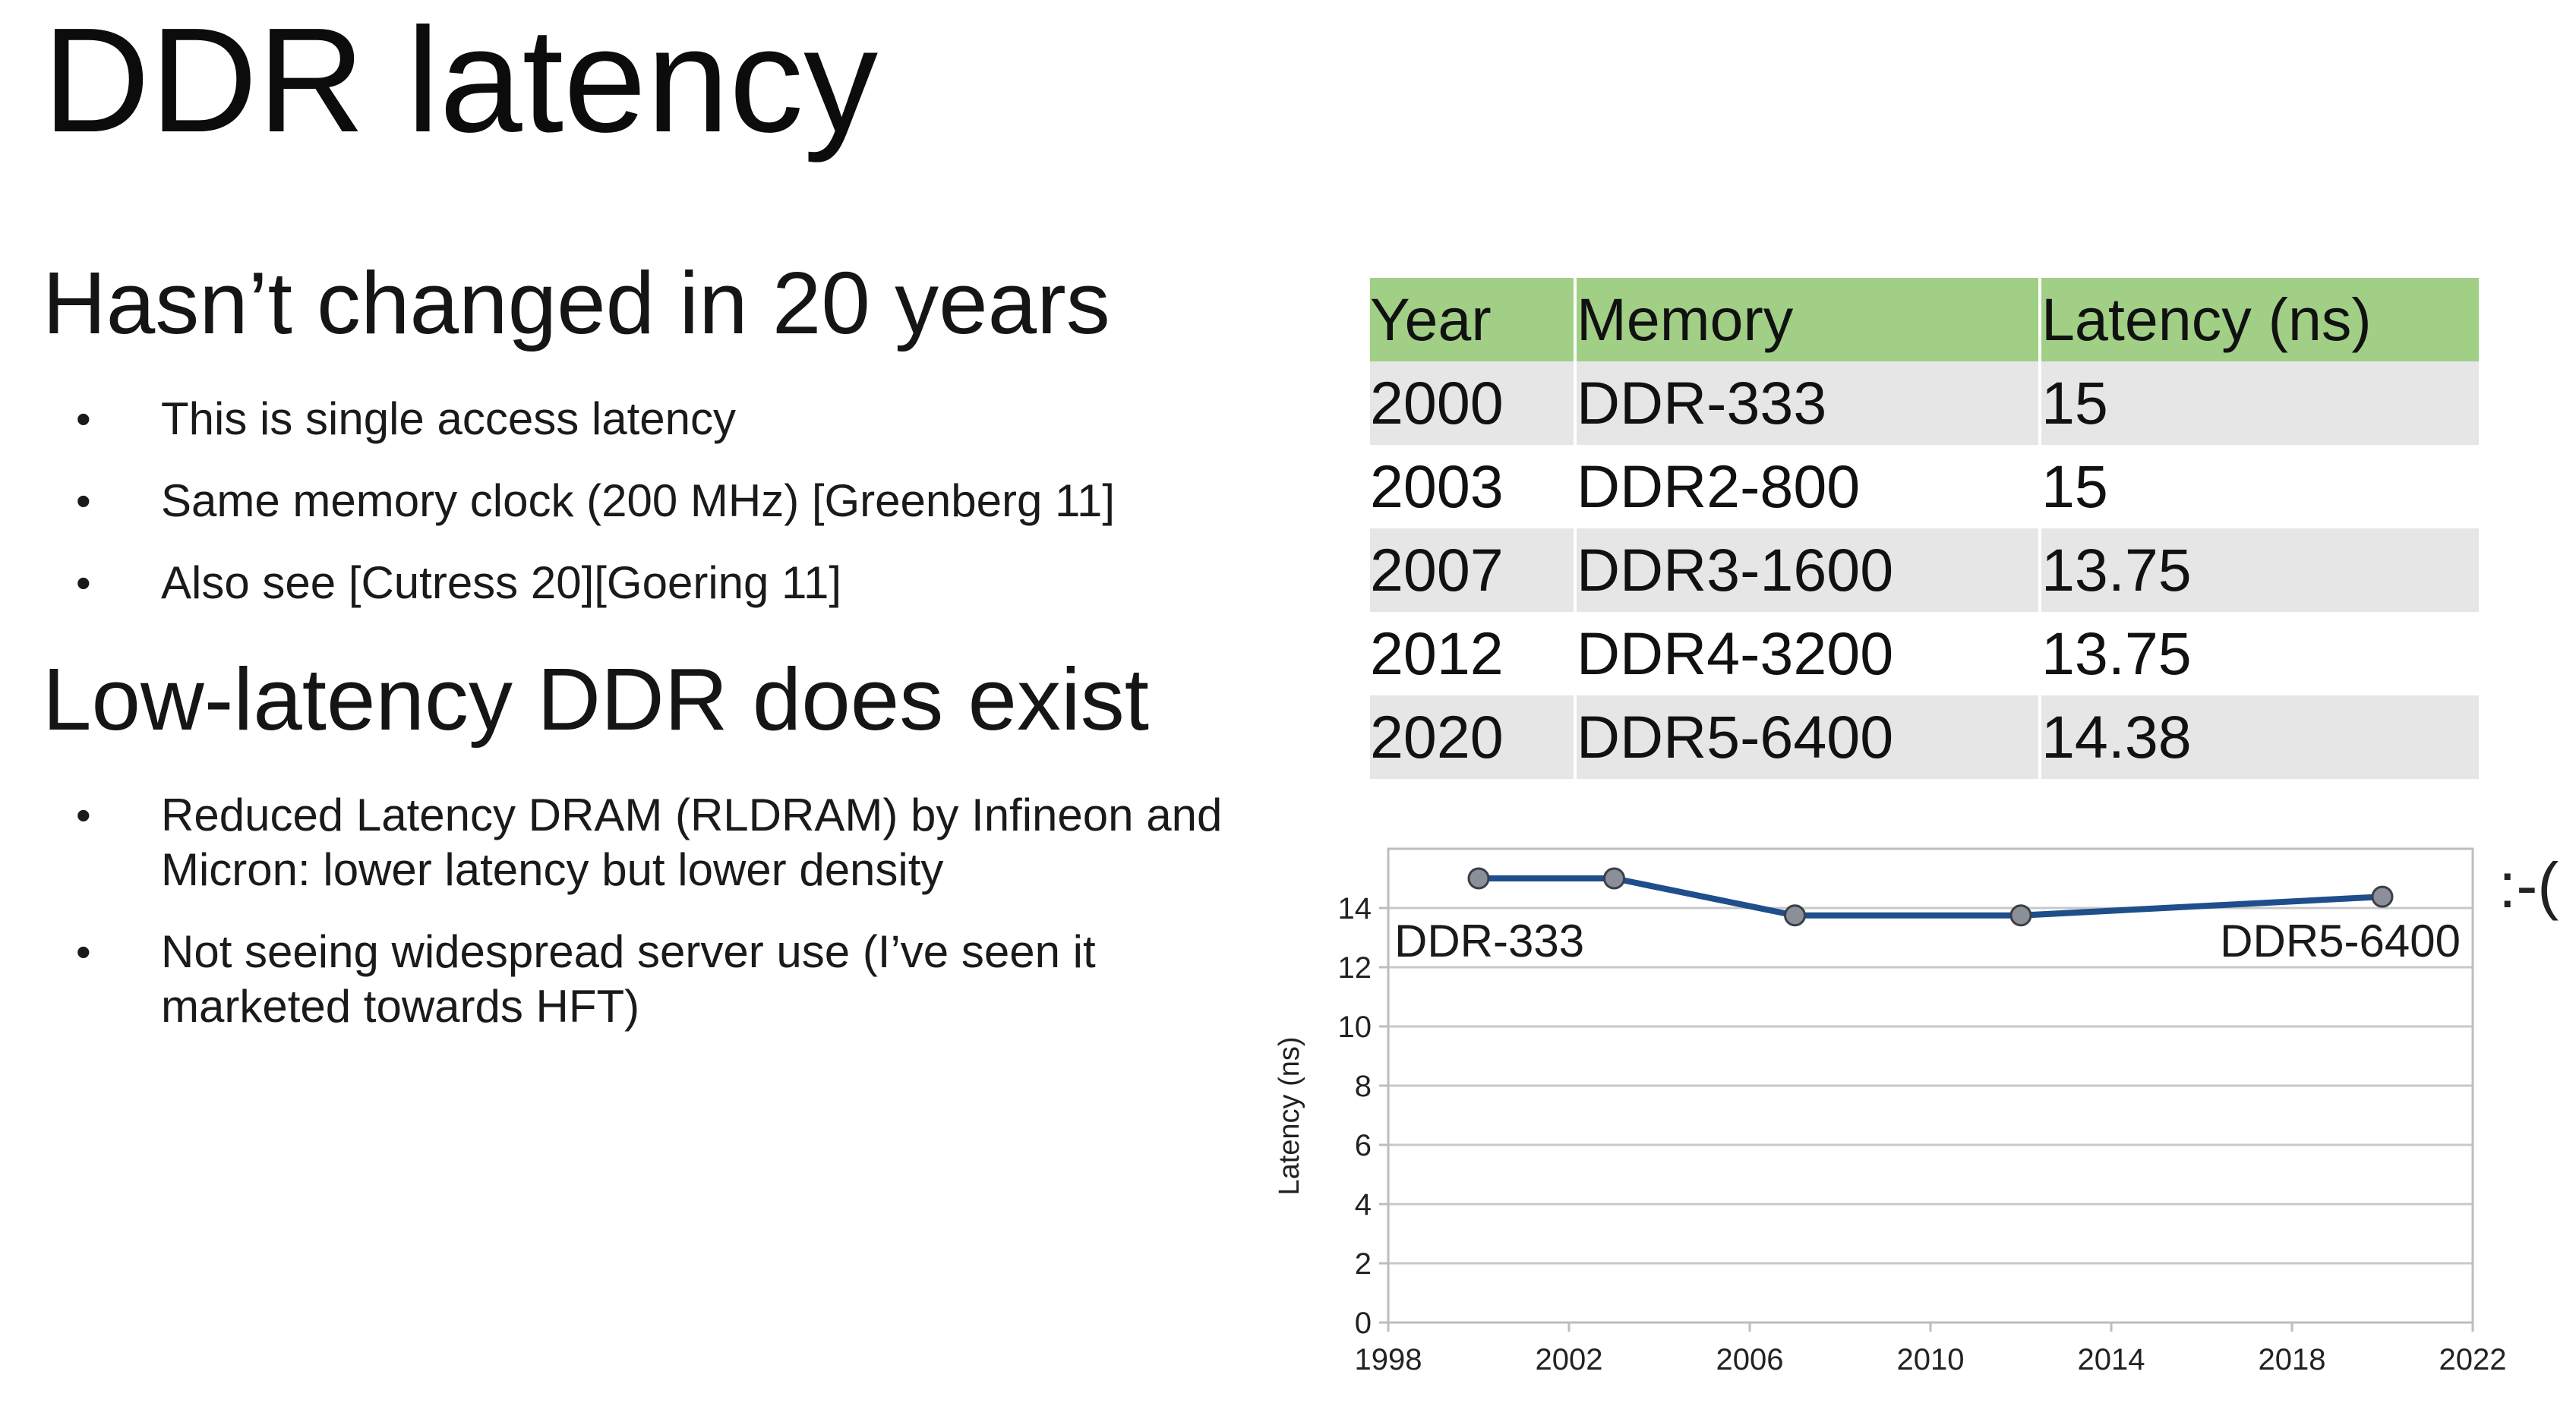 The width and height of the screenshot is (2576, 1403). What do you see at coordinates (1388, 1359) in the screenshot?
I see `x-tick-label: 1998` at bounding box center [1388, 1359].